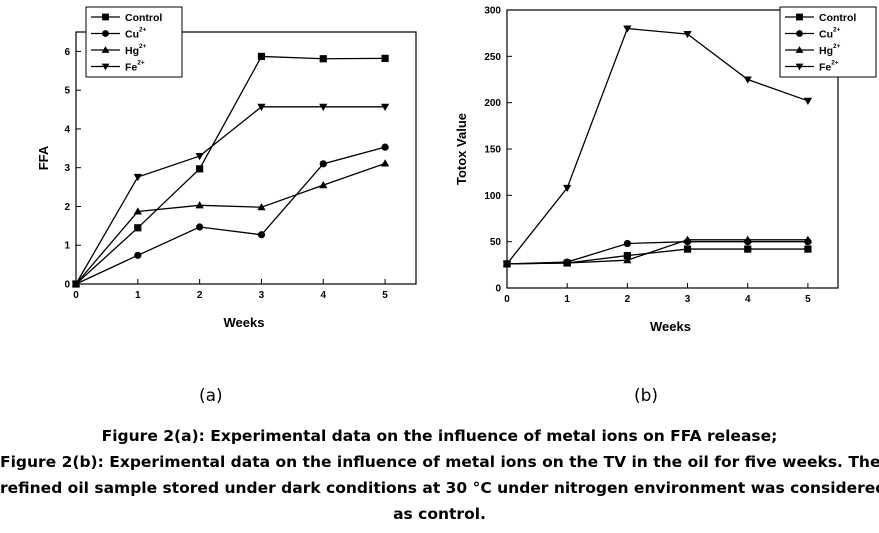  I want to click on totox-x-tick-label: 1, so click(567, 299).